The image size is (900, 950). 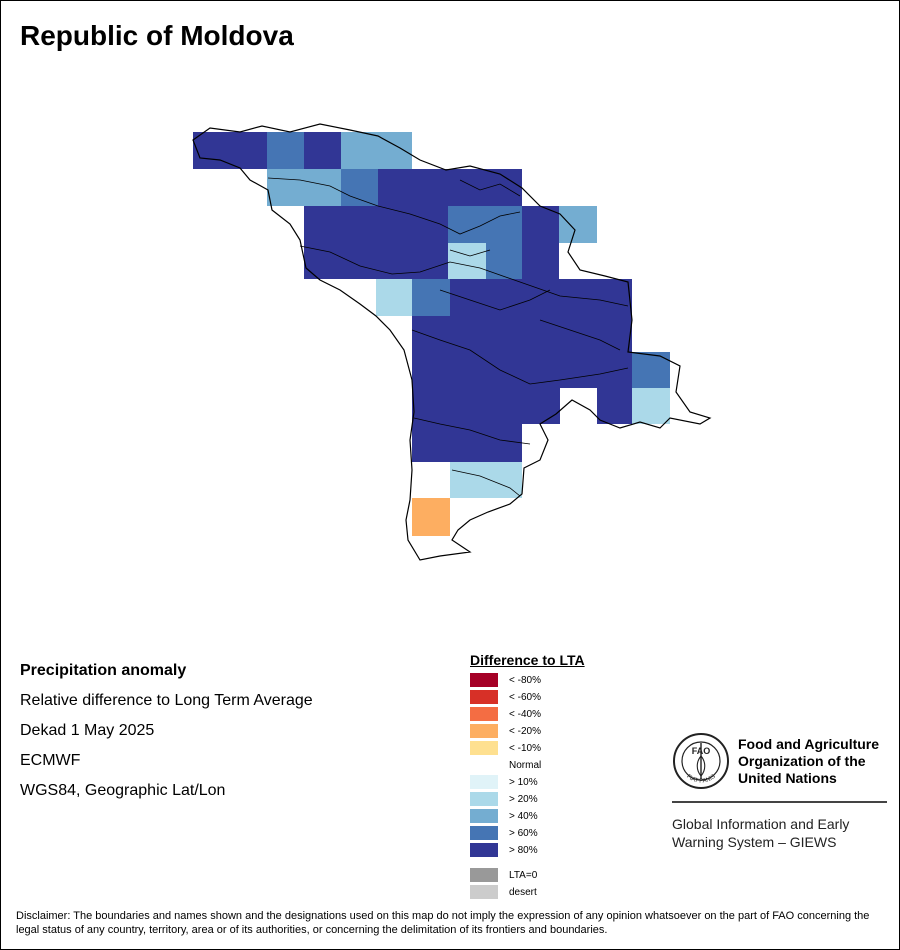 I want to click on info-line-1: Relative difference to Long Term Average, so click(x=166, y=700).